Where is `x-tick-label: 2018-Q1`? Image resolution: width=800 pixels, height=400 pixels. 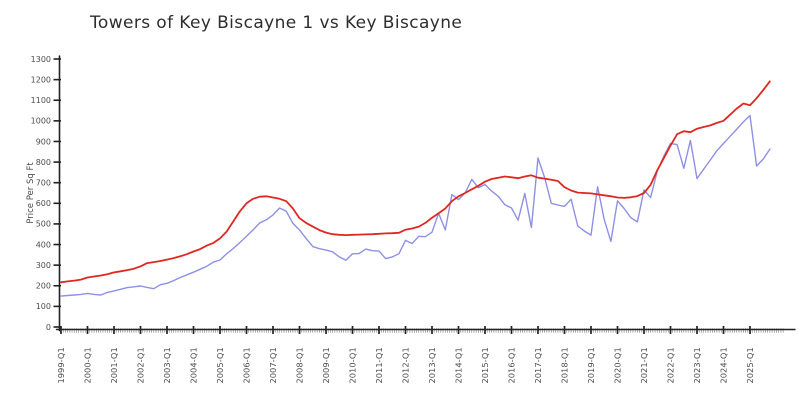 x-tick-label: 2018-Q1 is located at coordinates (565, 365).